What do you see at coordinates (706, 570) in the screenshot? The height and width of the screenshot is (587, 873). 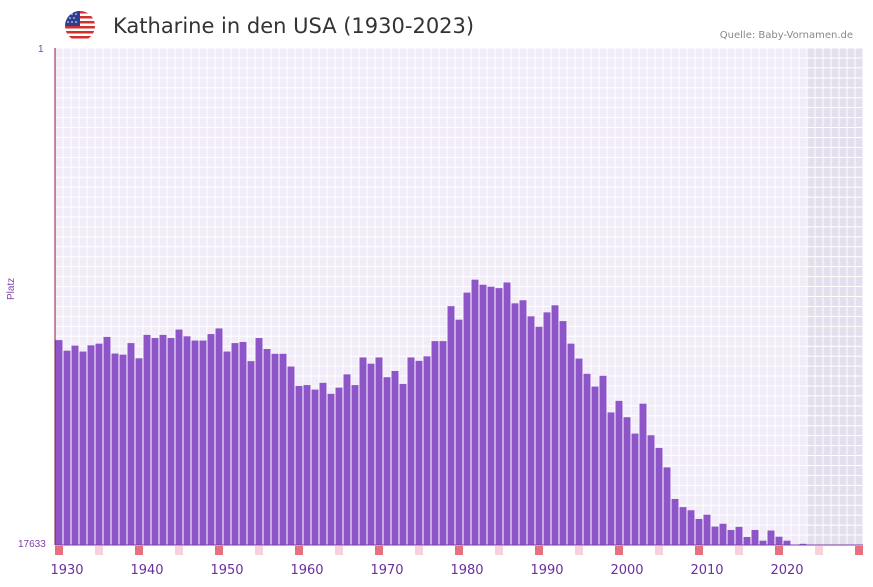 I see `x-tick-label: 2010` at bounding box center [706, 570].